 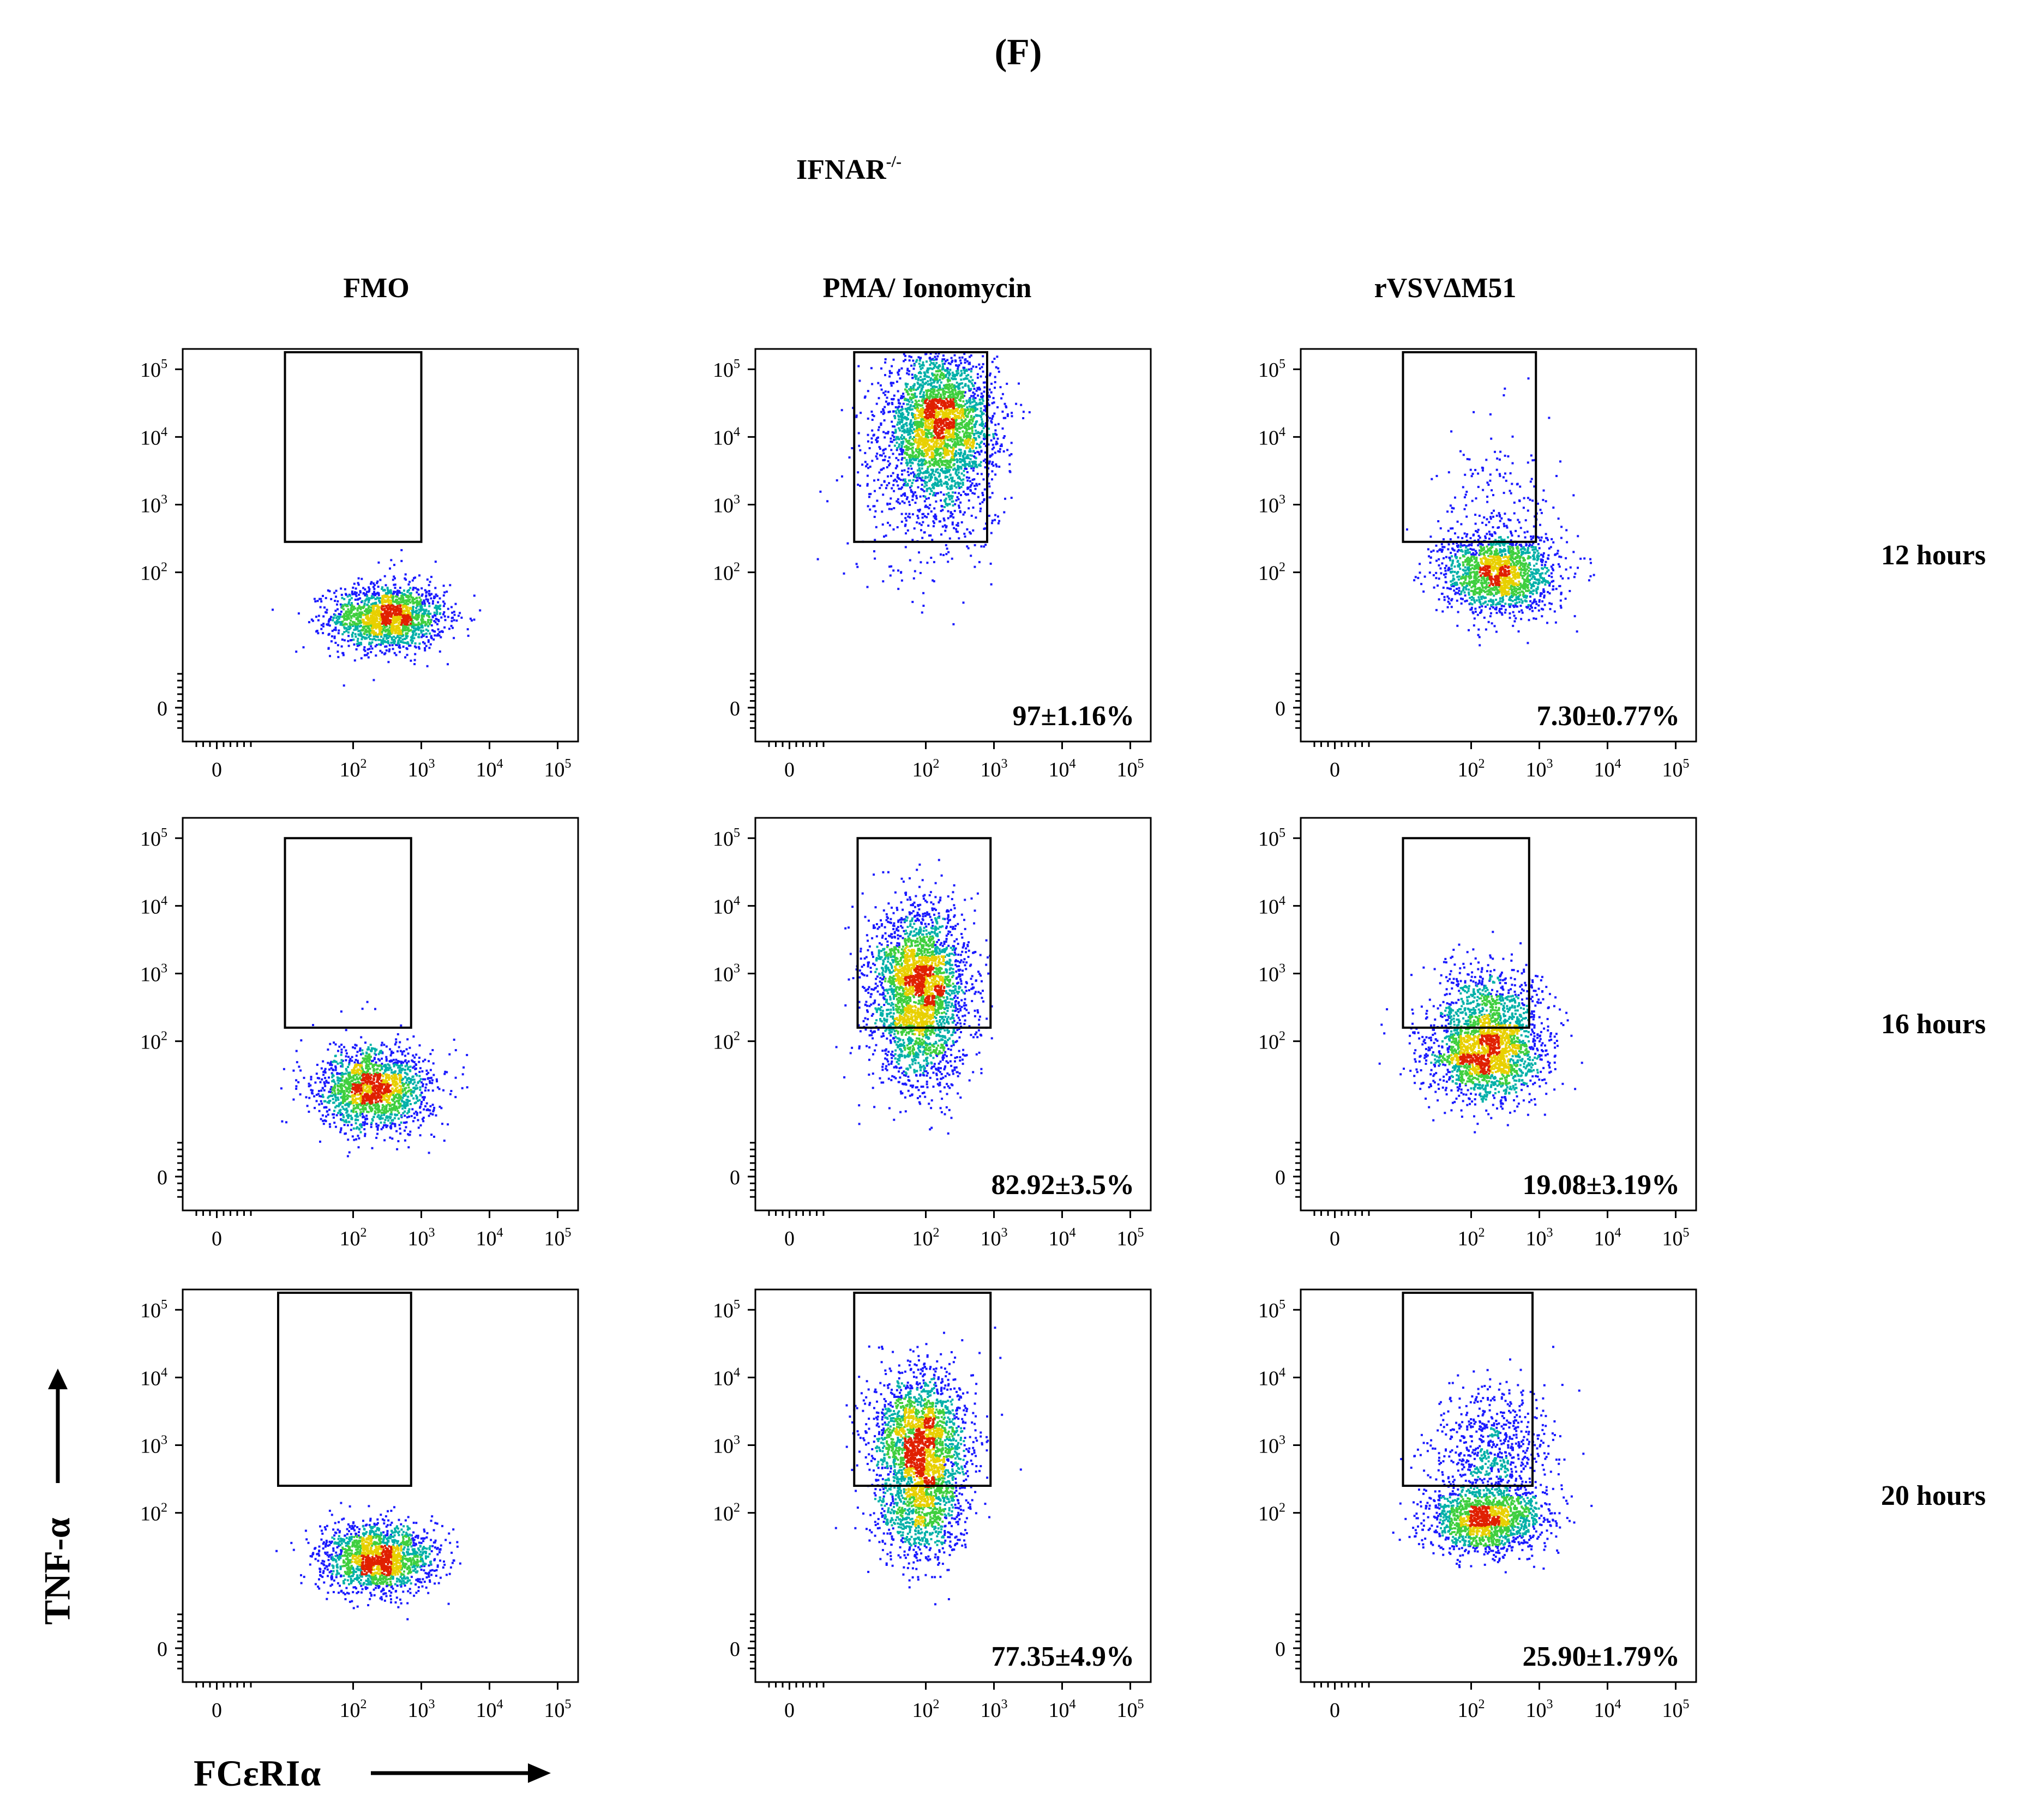 What do you see at coordinates (217, 769) in the screenshot?
I see `x-tick-label: 0` at bounding box center [217, 769].